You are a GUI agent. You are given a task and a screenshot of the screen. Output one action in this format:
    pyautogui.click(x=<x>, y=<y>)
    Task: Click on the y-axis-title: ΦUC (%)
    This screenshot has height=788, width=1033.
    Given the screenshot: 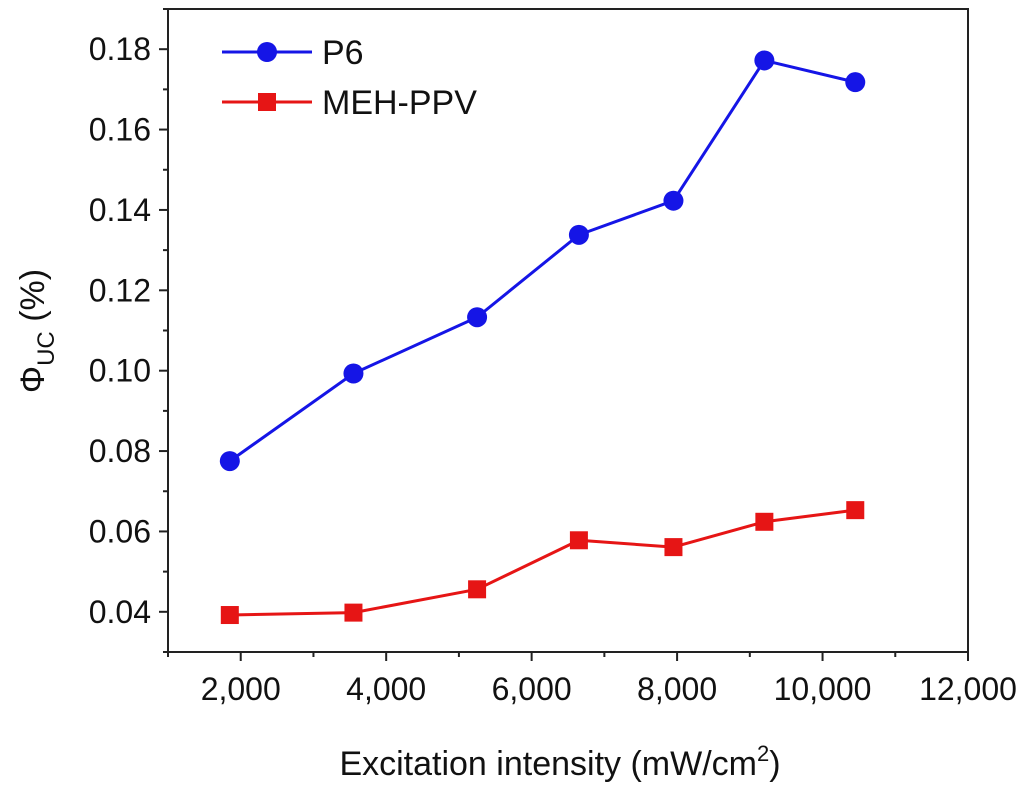 What is the action you would take?
    pyautogui.click(x=37, y=331)
    